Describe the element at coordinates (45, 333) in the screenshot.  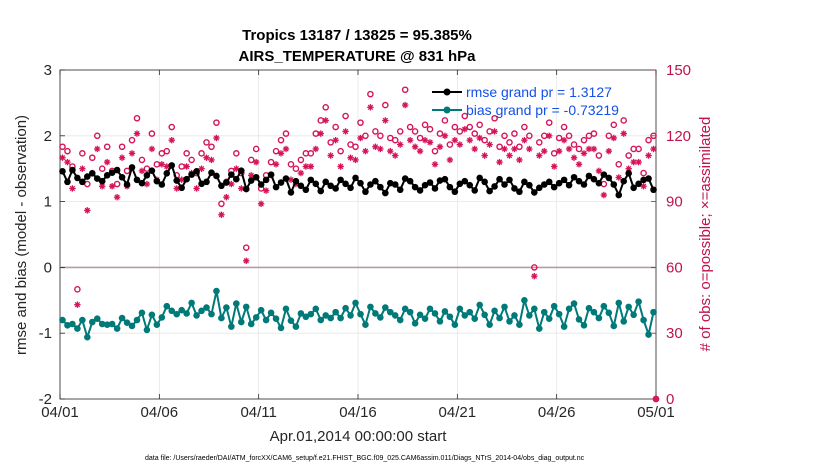
I see `y-tick-label: -1` at that location.